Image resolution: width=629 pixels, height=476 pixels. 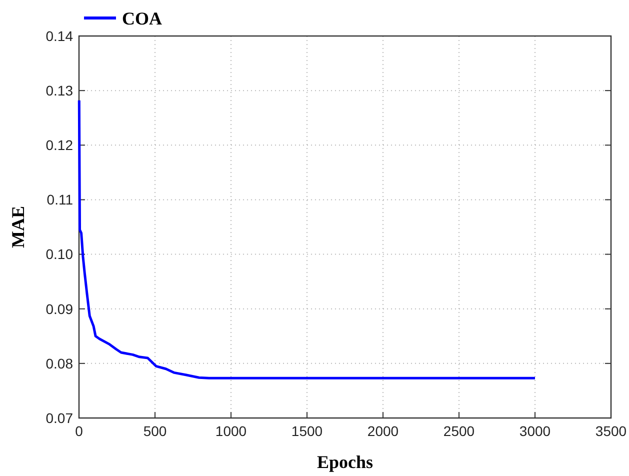 I want to click on y-tick-label: 0.12, so click(x=60, y=145).